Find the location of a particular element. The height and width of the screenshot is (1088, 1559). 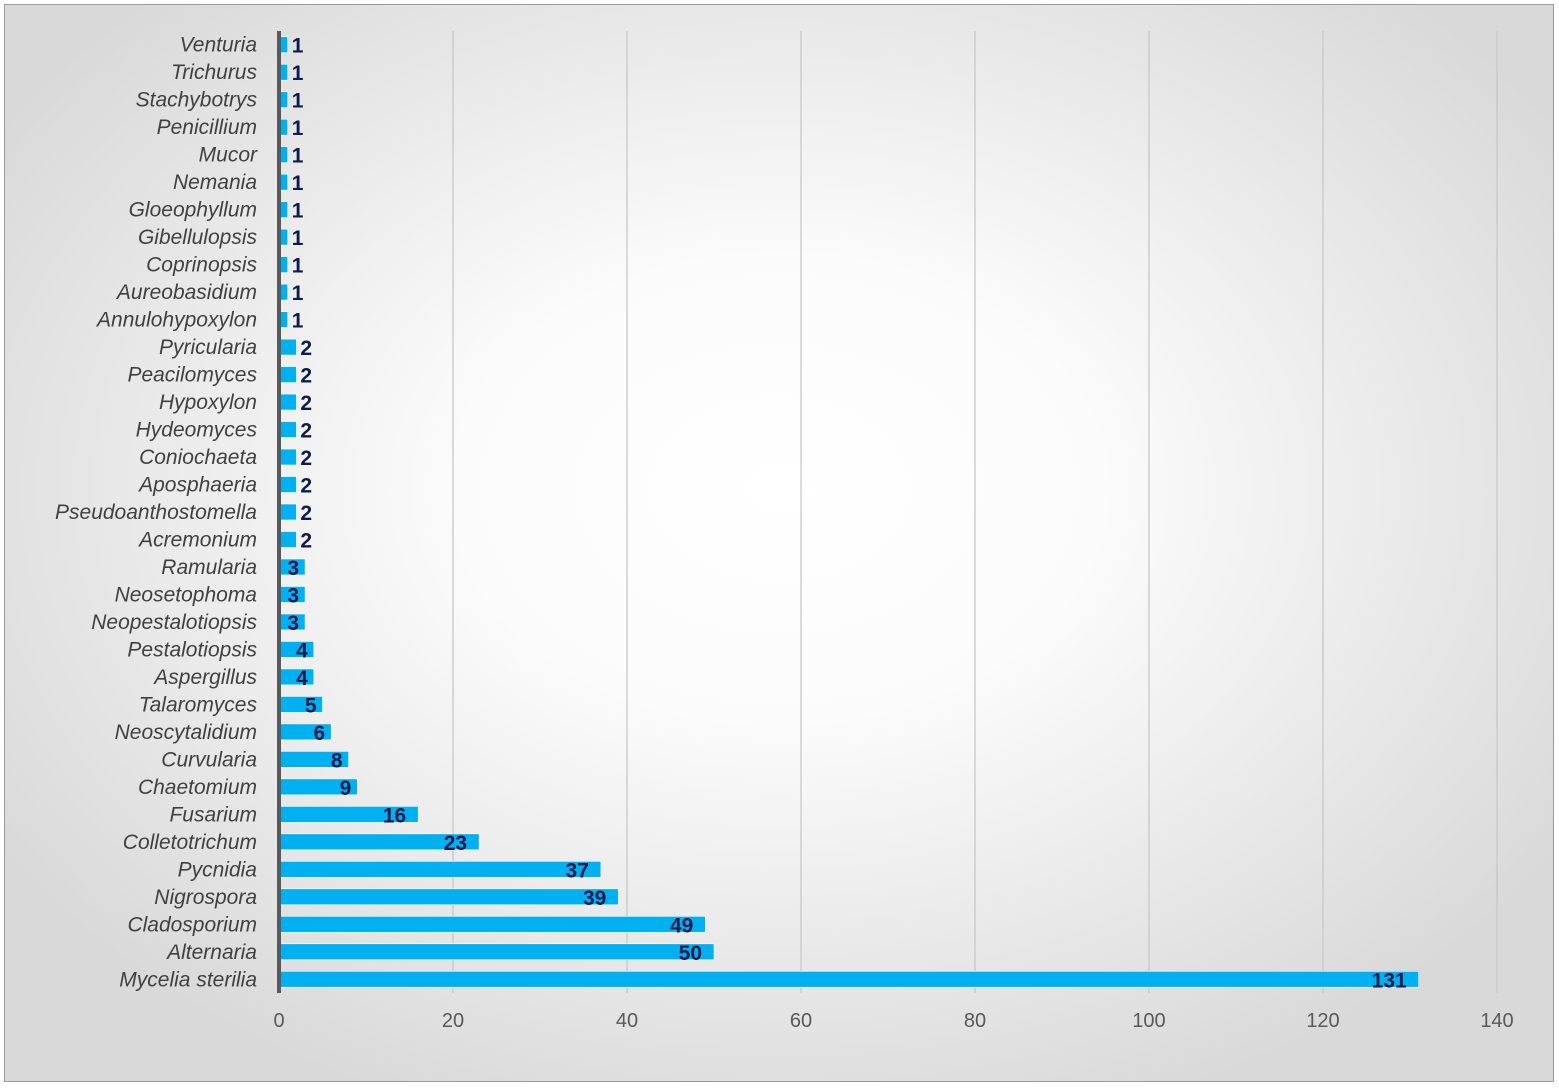

category-label: Hydeomyces is located at coordinates (197, 430).